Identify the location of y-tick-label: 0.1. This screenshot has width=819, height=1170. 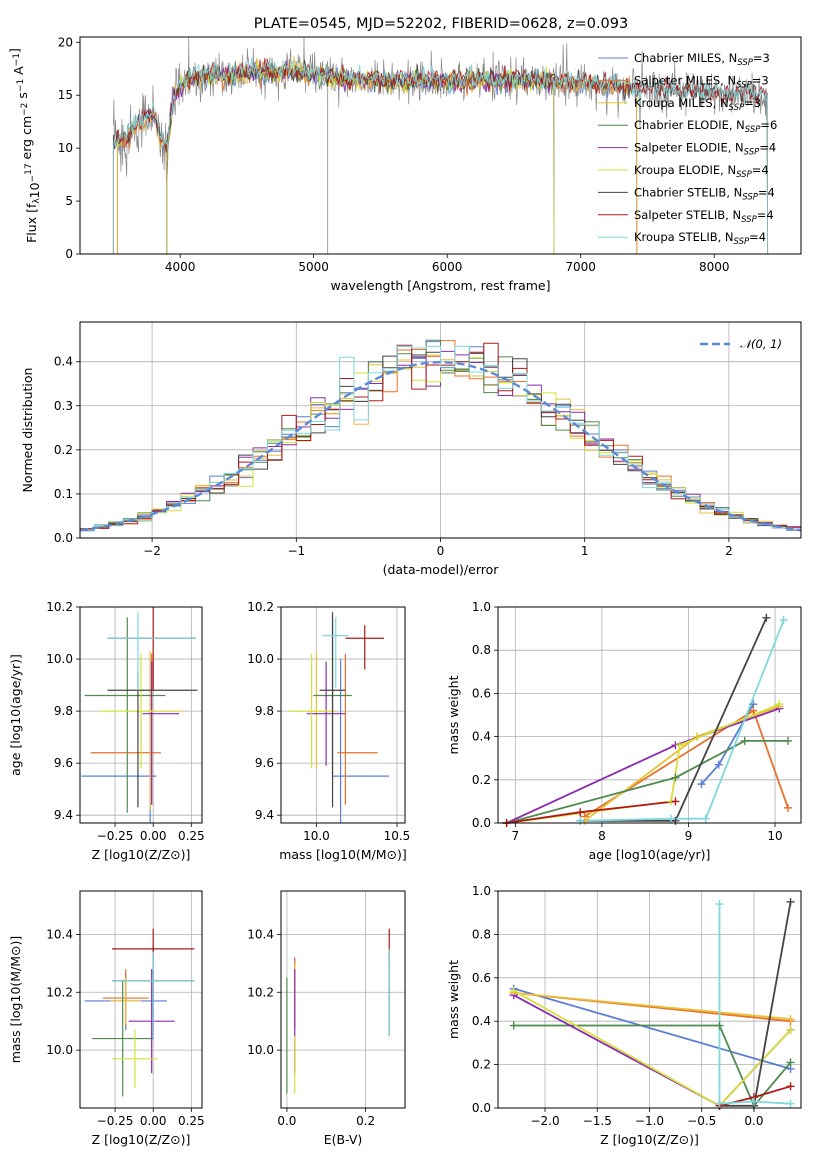
(63, 494).